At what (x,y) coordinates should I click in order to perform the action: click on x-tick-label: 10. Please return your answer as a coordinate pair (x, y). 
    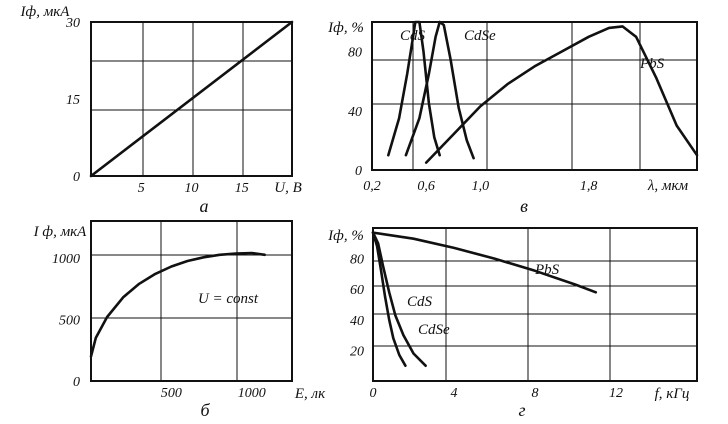
    Looking at the image, I should click on (192, 188).